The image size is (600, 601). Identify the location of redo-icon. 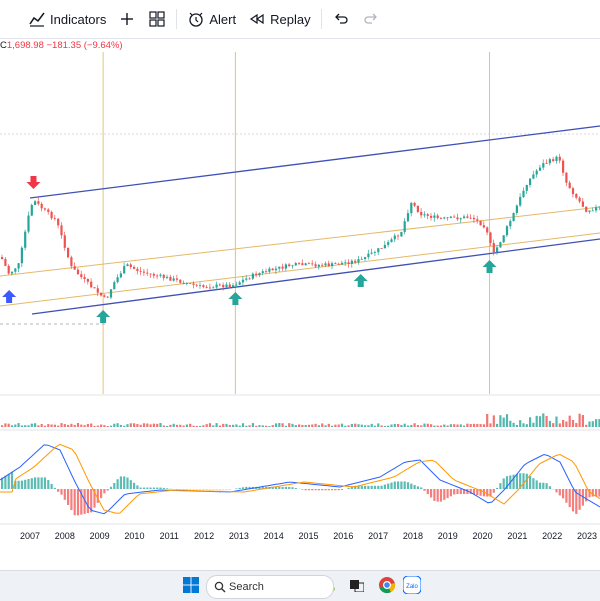
(371, 19).